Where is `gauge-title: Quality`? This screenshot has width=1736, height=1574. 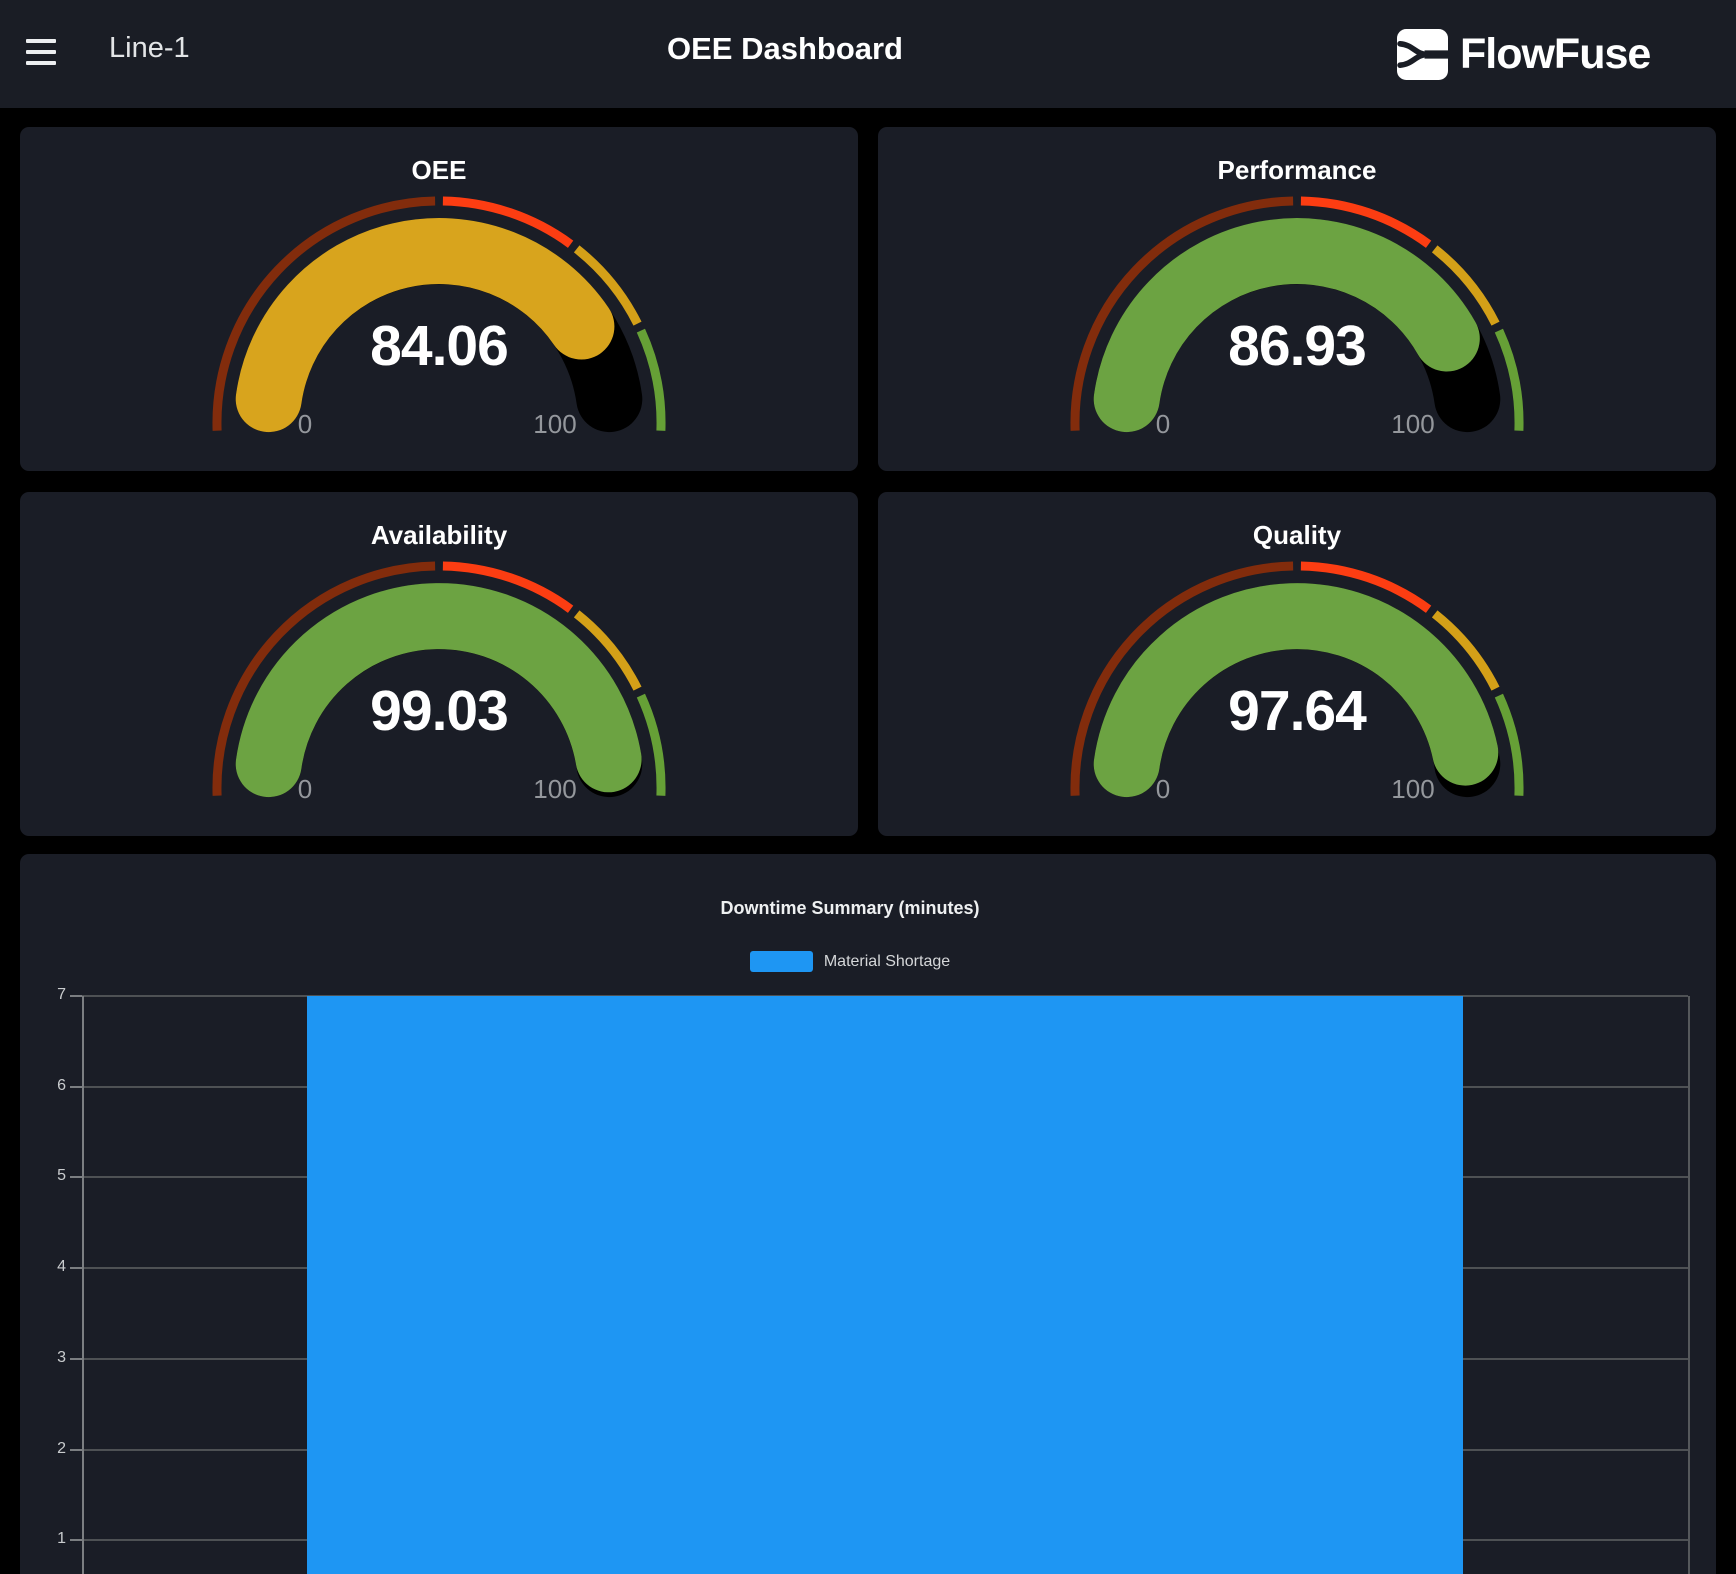
gauge-title: Quality is located at coordinates (1297, 535).